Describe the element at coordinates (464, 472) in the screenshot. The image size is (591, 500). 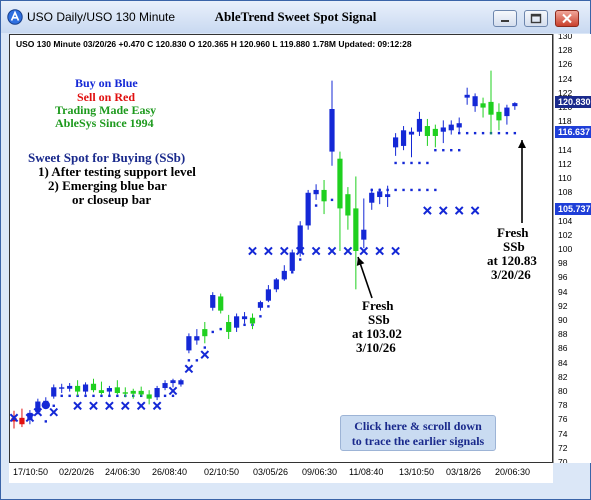
I see `time-tick-label: 03/18/26` at that location.